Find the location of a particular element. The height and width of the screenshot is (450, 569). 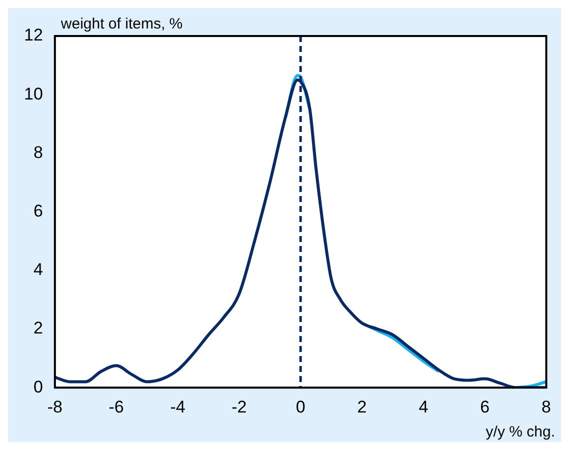

x-tick-label: 0 is located at coordinates (301, 406).